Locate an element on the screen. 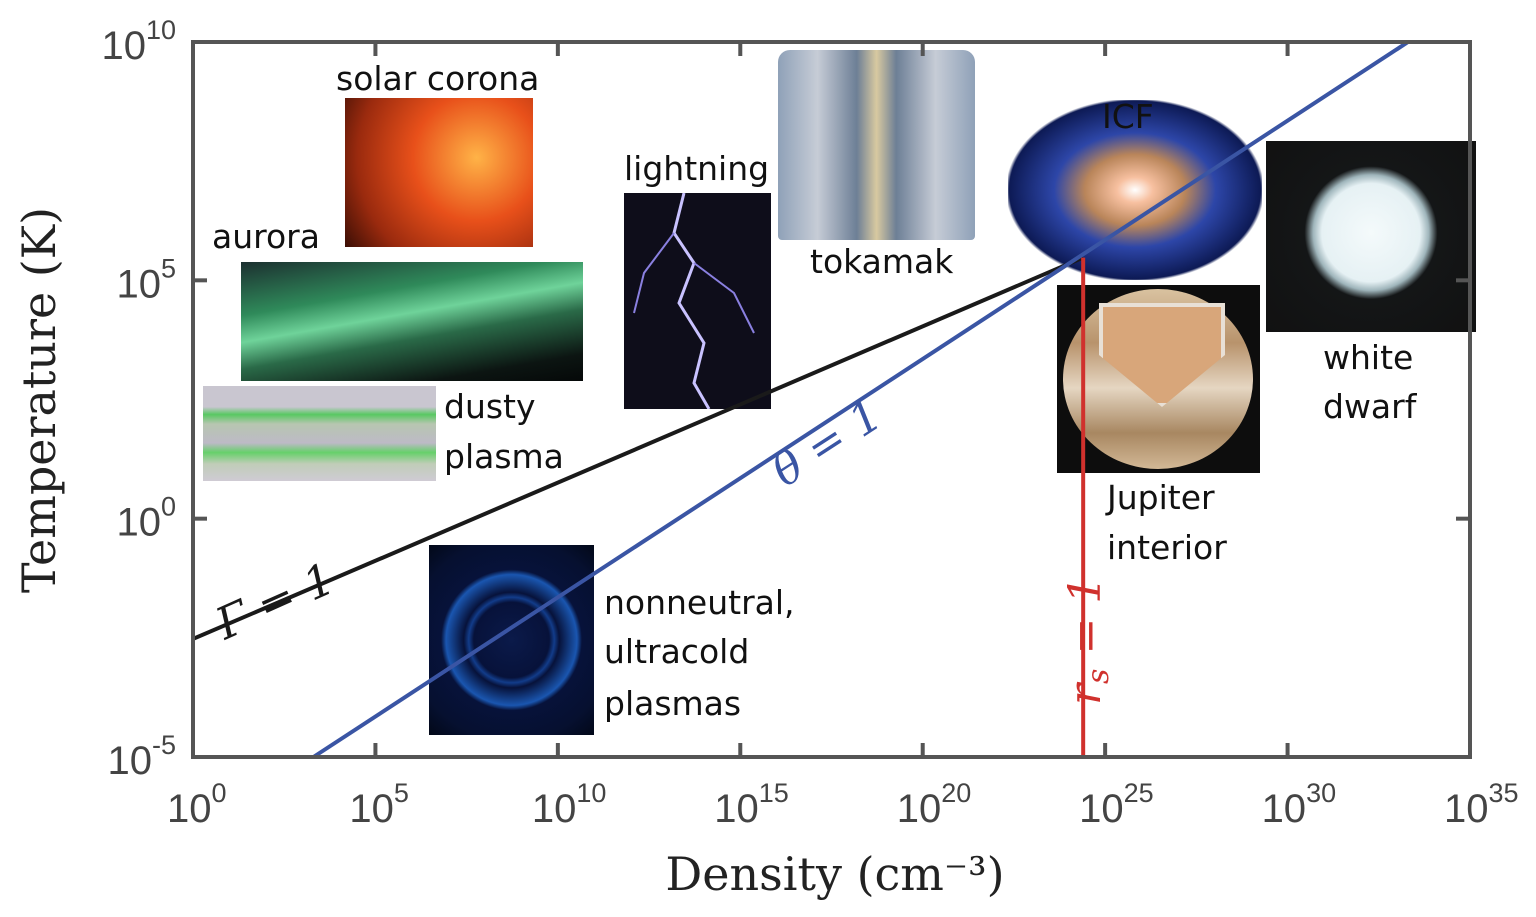  rs-line-label: rs = 1 is located at coordinates (1088, 640).